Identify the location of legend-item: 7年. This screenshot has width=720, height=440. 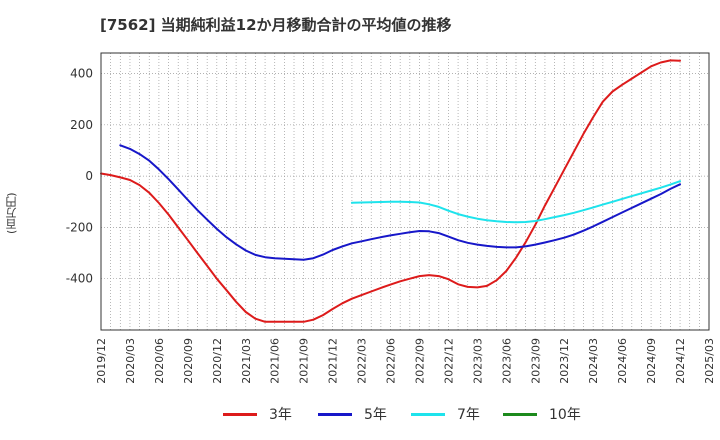
(445, 414).